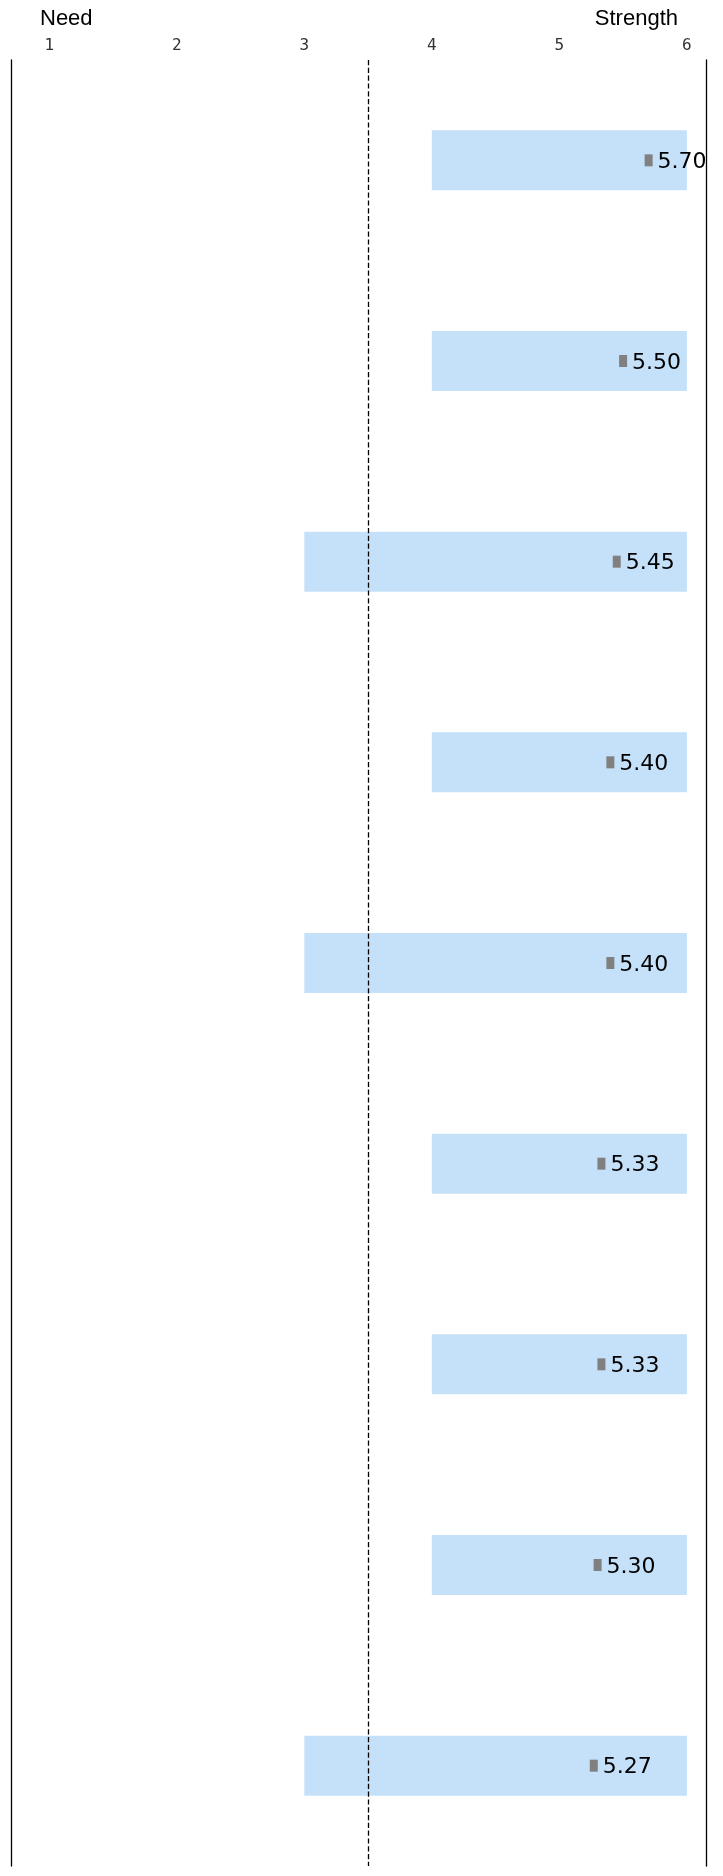  I want to click on data-label: 5.45, so click(650, 562).